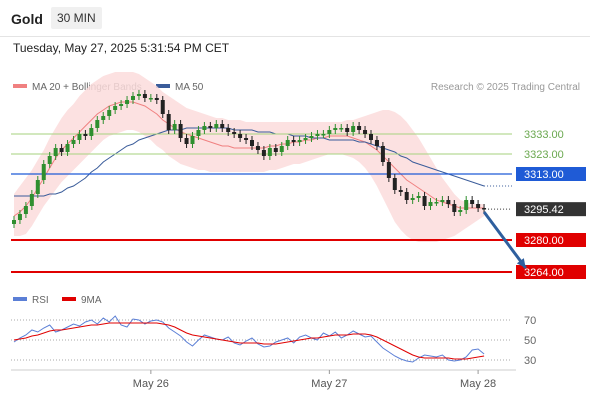  What do you see at coordinates (151, 384) in the screenshot?
I see `x-tick-label: May 26` at bounding box center [151, 384].